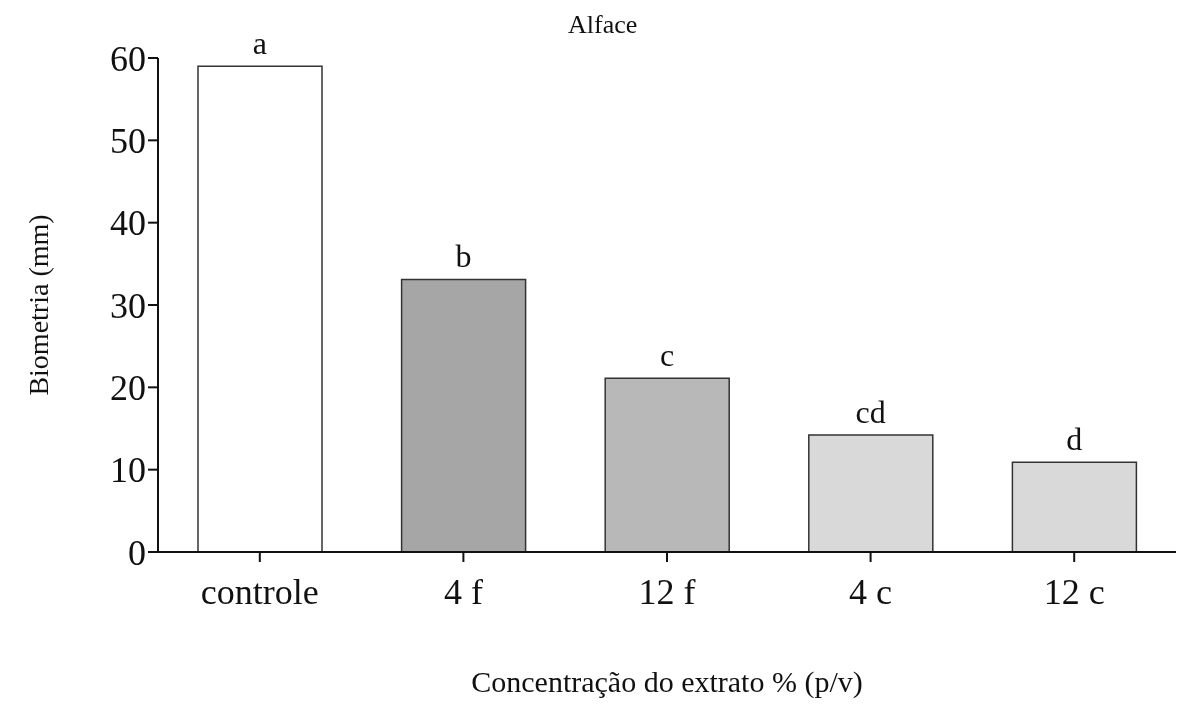 The height and width of the screenshot is (720, 1194). Describe the element at coordinates (871, 591) in the screenshot. I see `x-tick-label: 4 c` at that location.